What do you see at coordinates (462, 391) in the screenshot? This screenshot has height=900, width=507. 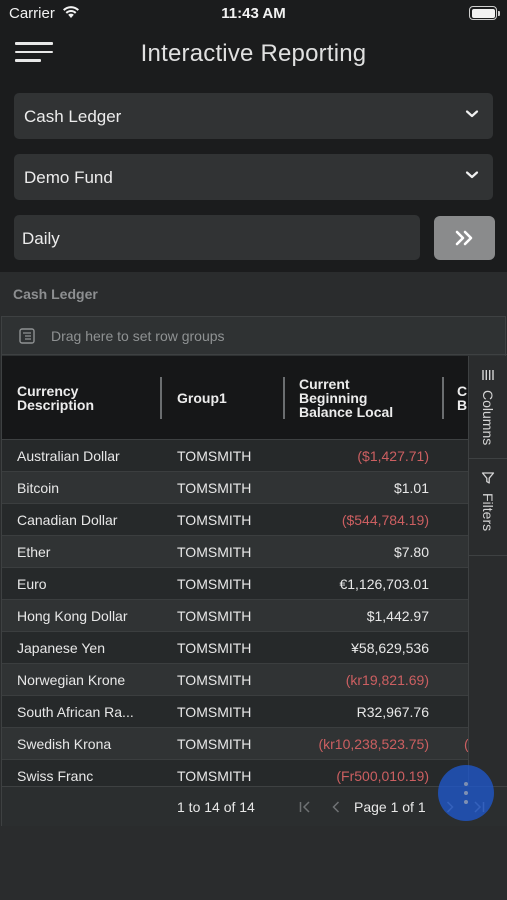 I see `column-header-label: C` at bounding box center [462, 391].